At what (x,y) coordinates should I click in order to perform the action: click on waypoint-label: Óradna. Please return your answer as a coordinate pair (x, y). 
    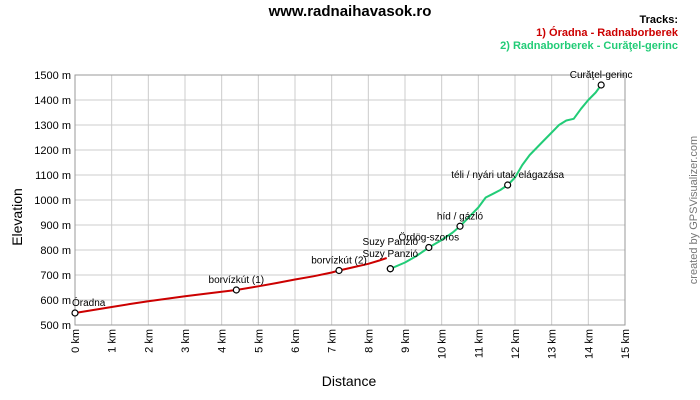
    Looking at the image, I should click on (89, 302).